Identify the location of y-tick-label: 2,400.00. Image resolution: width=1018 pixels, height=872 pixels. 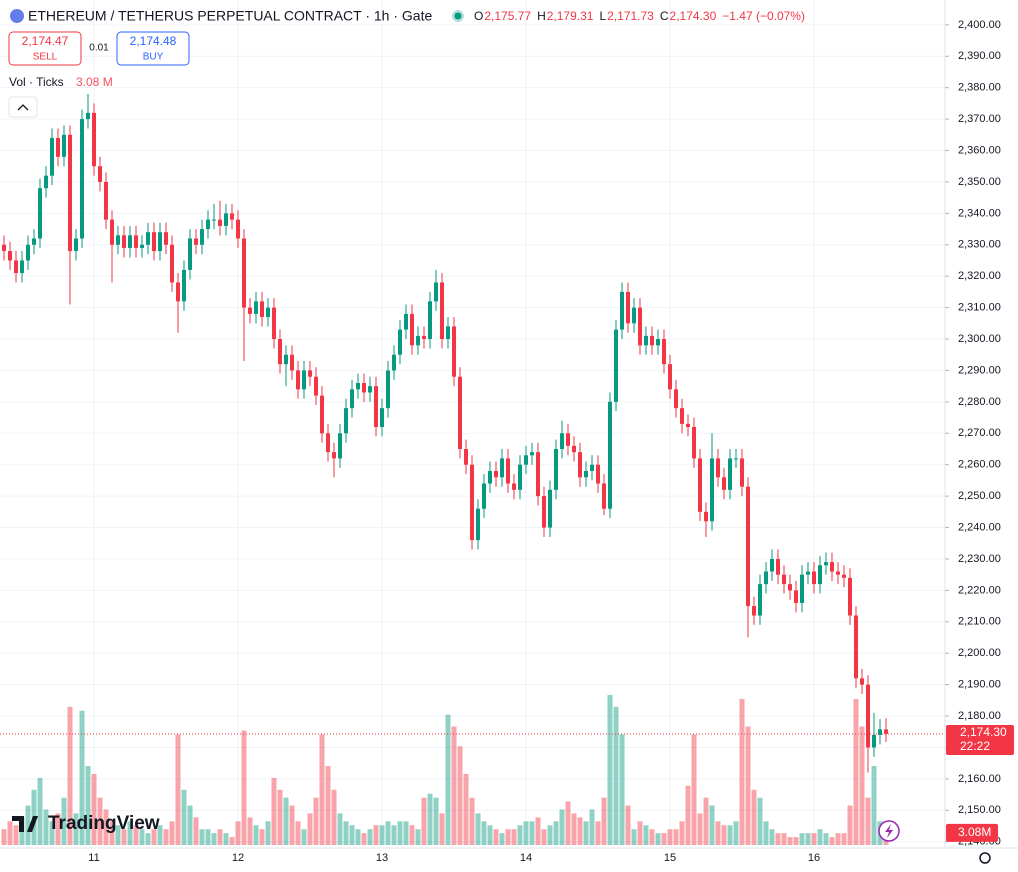
(979, 25).